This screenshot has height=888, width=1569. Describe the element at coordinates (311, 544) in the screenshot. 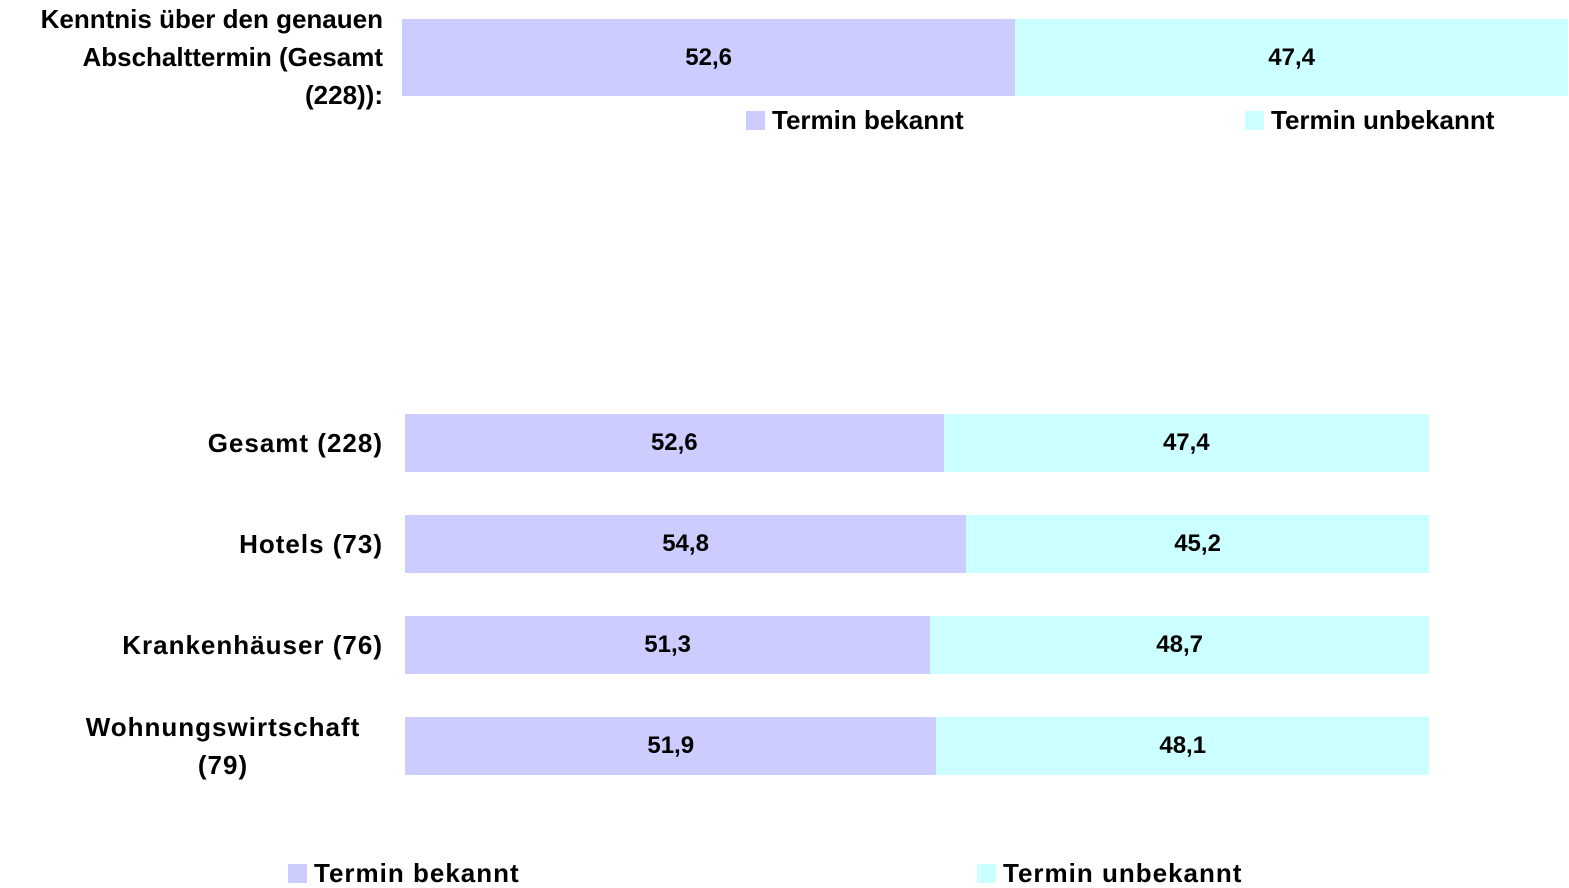

I see `category-label: Hotels (73)` at that location.